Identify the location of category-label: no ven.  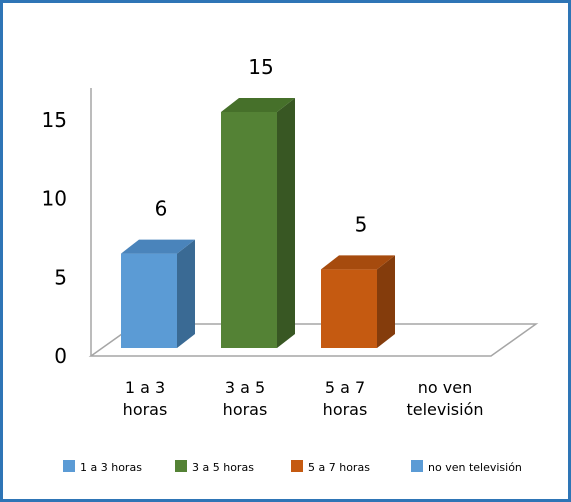
(445, 387).